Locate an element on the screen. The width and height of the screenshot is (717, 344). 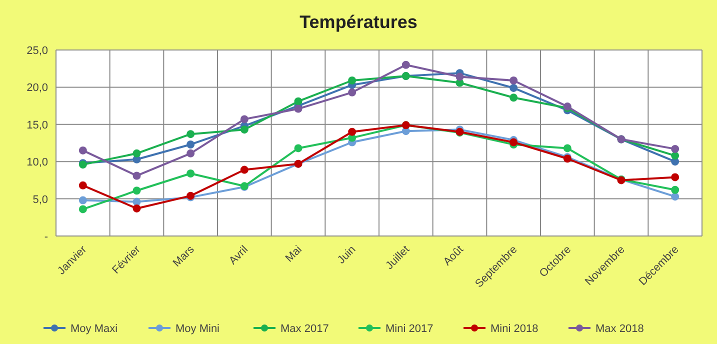
x-tick-label: Mai is located at coordinates (293, 254).